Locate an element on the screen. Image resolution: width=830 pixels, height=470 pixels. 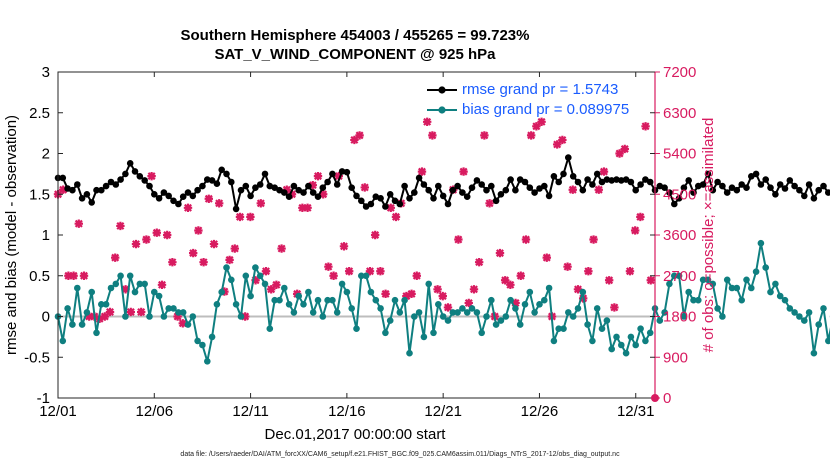
x-tick-label: 12/26 is located at coordinates (540, 411).